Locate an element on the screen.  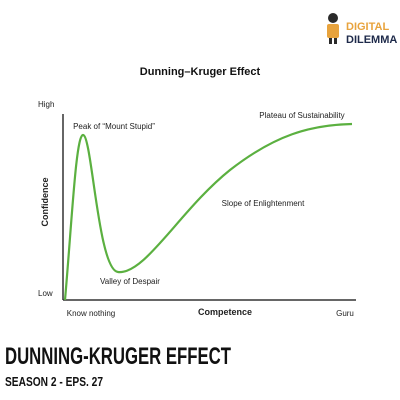
logo: DIGITAL DILEMMA is located at coordinates (362, 29).